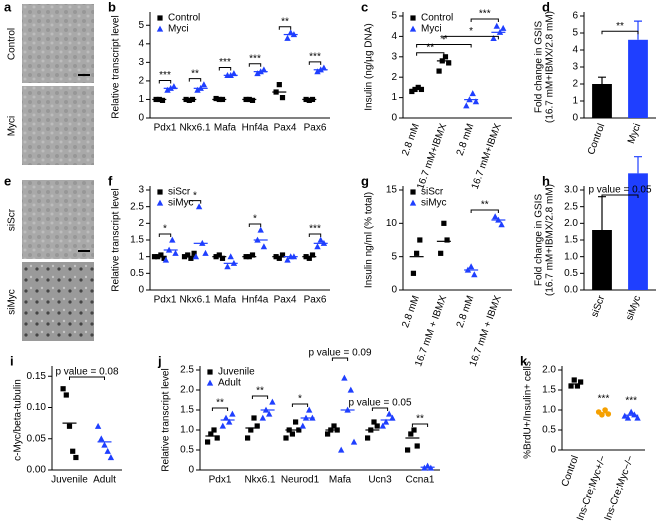  Describe the element at coordinates (255, 300) in the screenshot. I see `x-tick-label: Hnf4a` at that location.